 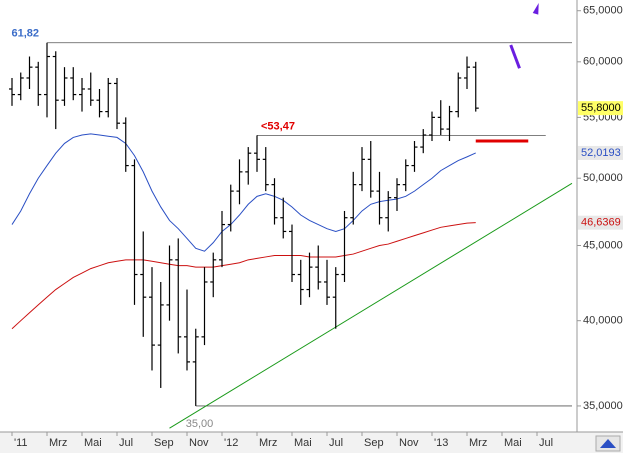 I want to click on y-tick-label: 60,0000, so click(x=603, y=62).